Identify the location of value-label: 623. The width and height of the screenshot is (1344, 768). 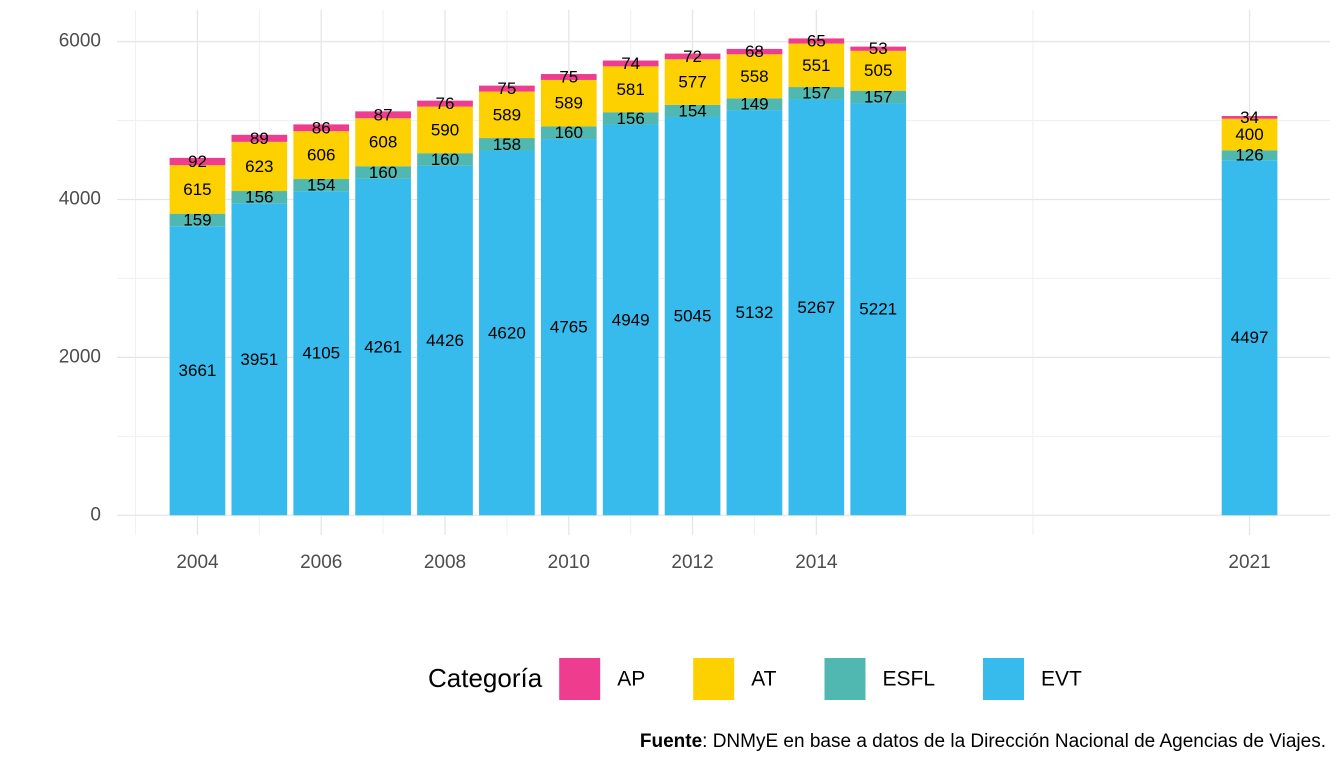
(259, 166).